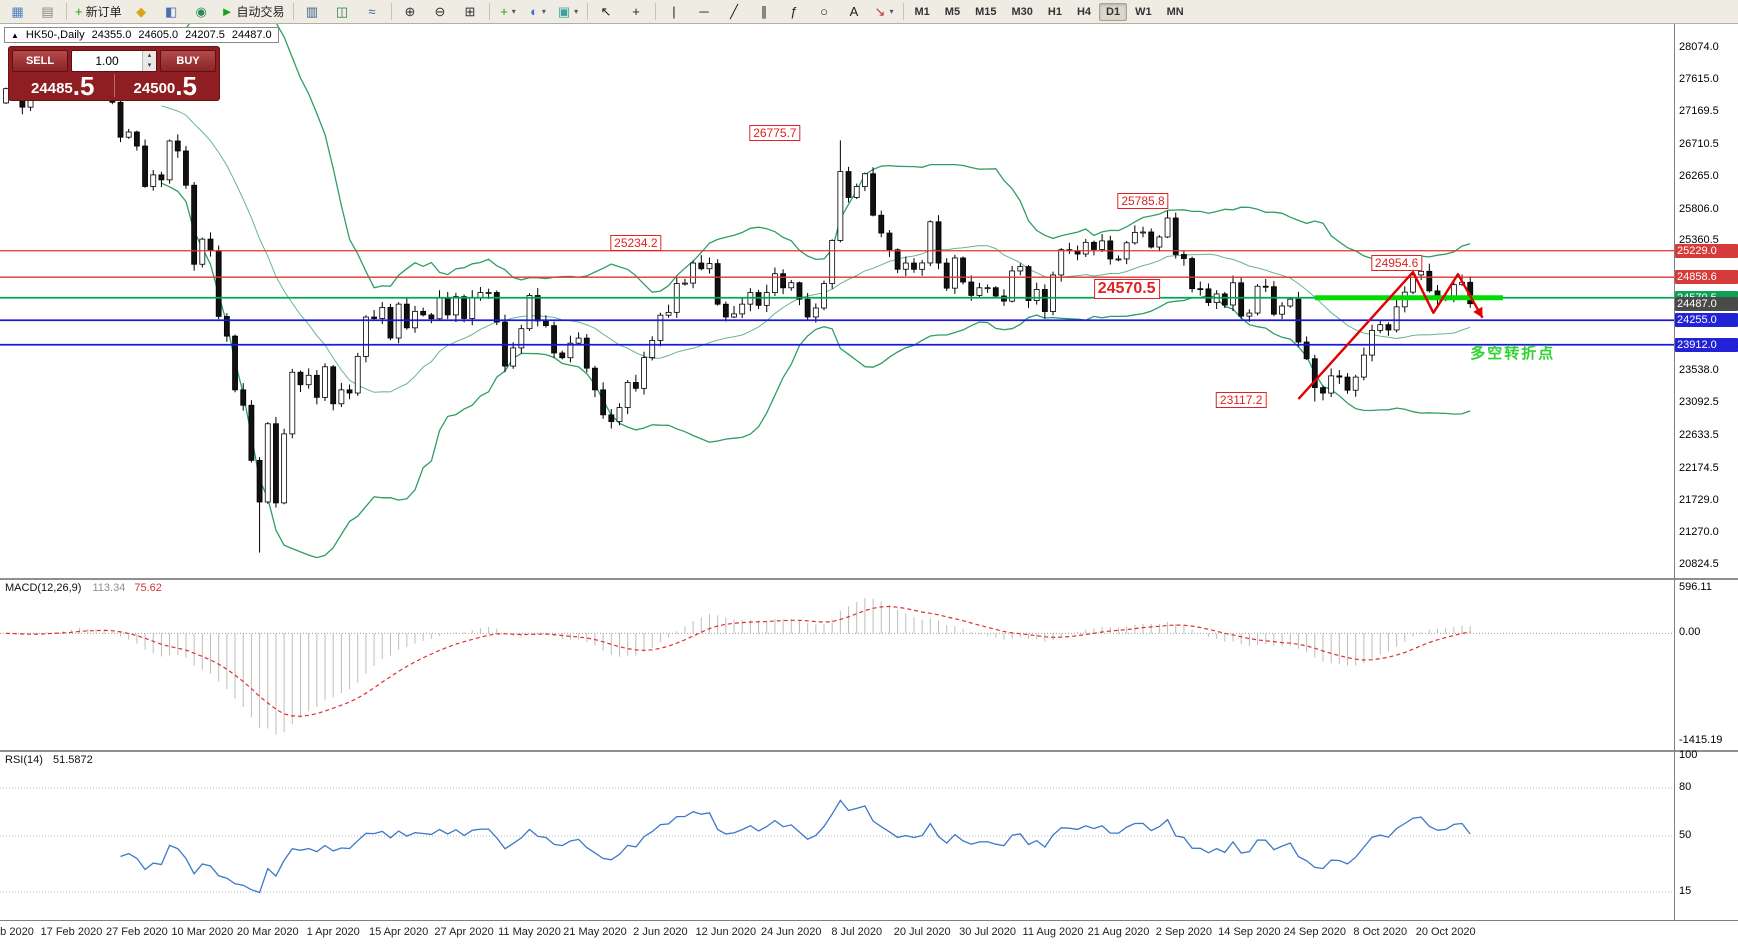  Describe the element at coordinates (103, 12) in the screenshot. I see `new-order-button-label: 新订单` at that location.